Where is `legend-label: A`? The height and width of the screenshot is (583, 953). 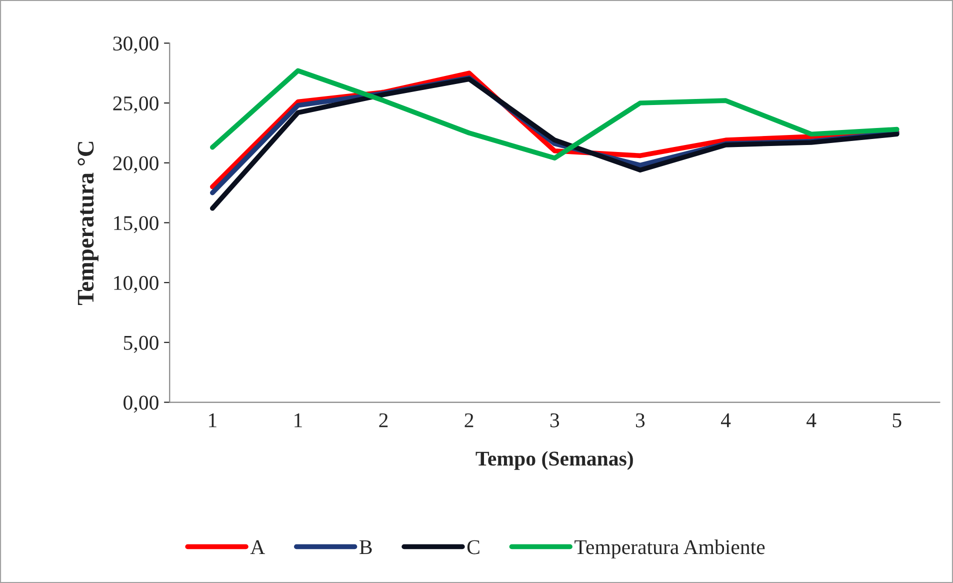
legend-label: A is located at coordinates (258, 547).